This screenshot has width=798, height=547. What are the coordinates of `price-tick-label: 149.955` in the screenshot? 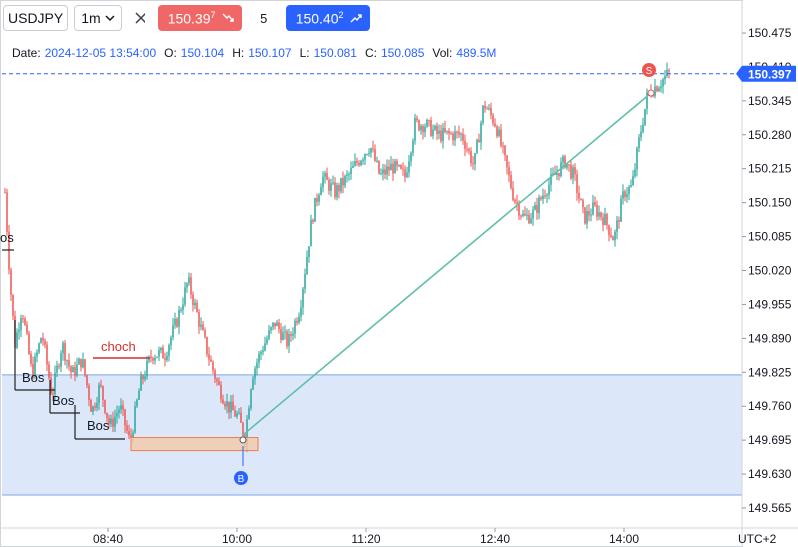 It's located at (770, 304).